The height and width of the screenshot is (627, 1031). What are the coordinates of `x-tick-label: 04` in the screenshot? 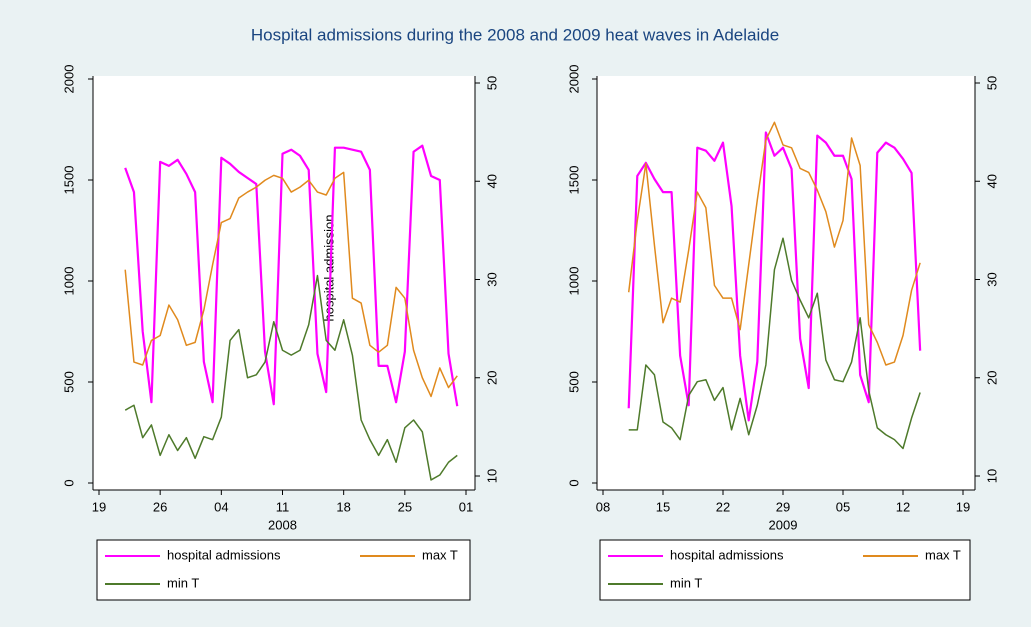 It's located at (221, 506).